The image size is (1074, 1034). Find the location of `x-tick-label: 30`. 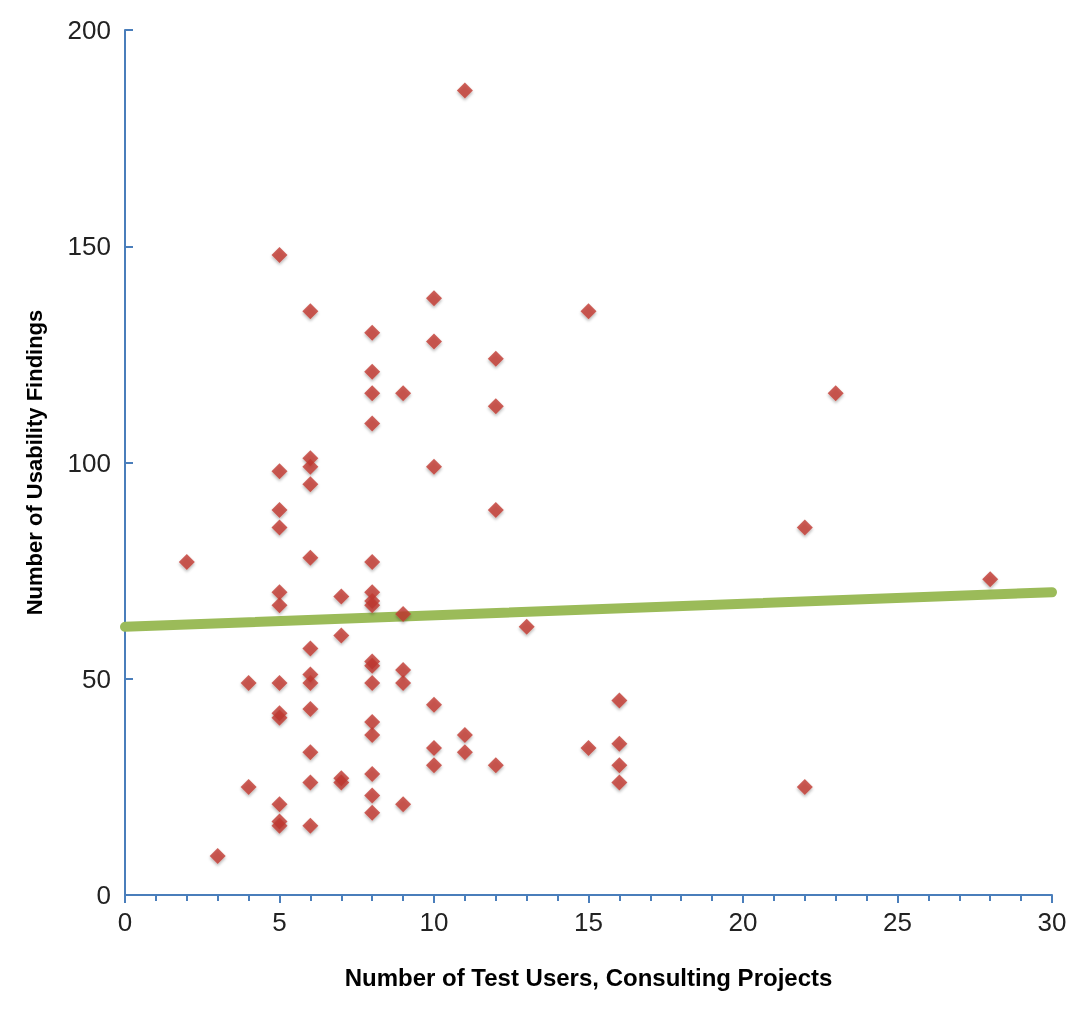

x-tick-label: 30 is located at coordinates (1052, 922).